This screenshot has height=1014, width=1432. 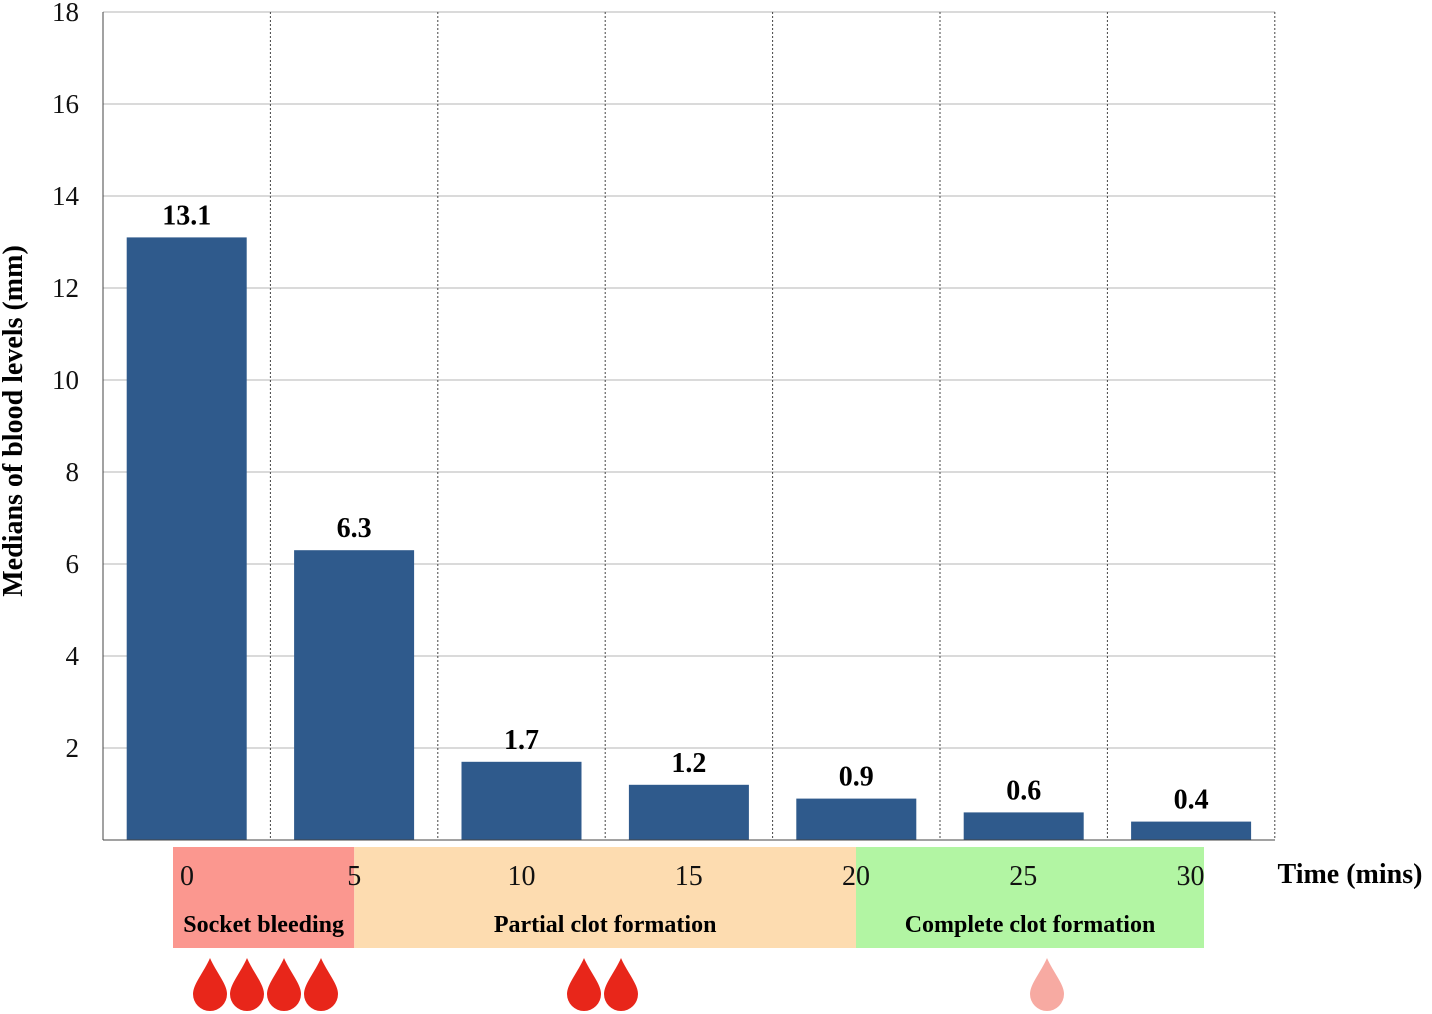 I want to click on bar-value-label: 13.1, so click(x=186, y=215).